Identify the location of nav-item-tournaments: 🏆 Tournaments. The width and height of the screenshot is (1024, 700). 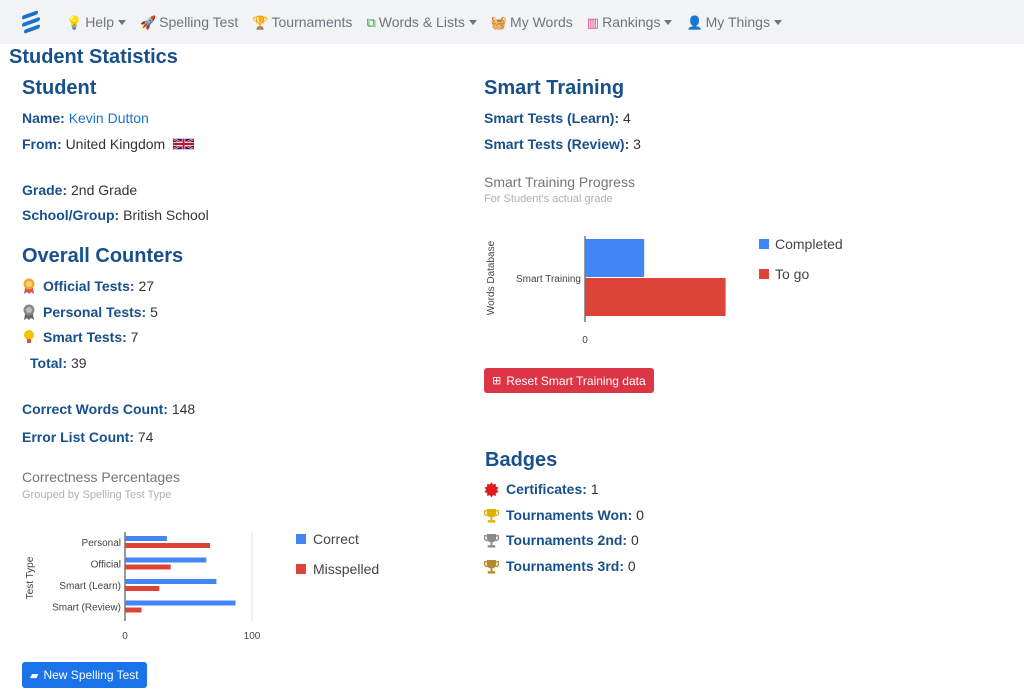
(302, 22).